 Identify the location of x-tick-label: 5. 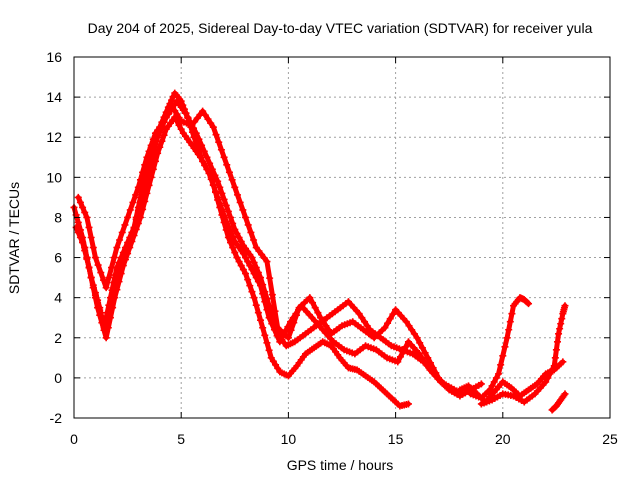
(181, 439).